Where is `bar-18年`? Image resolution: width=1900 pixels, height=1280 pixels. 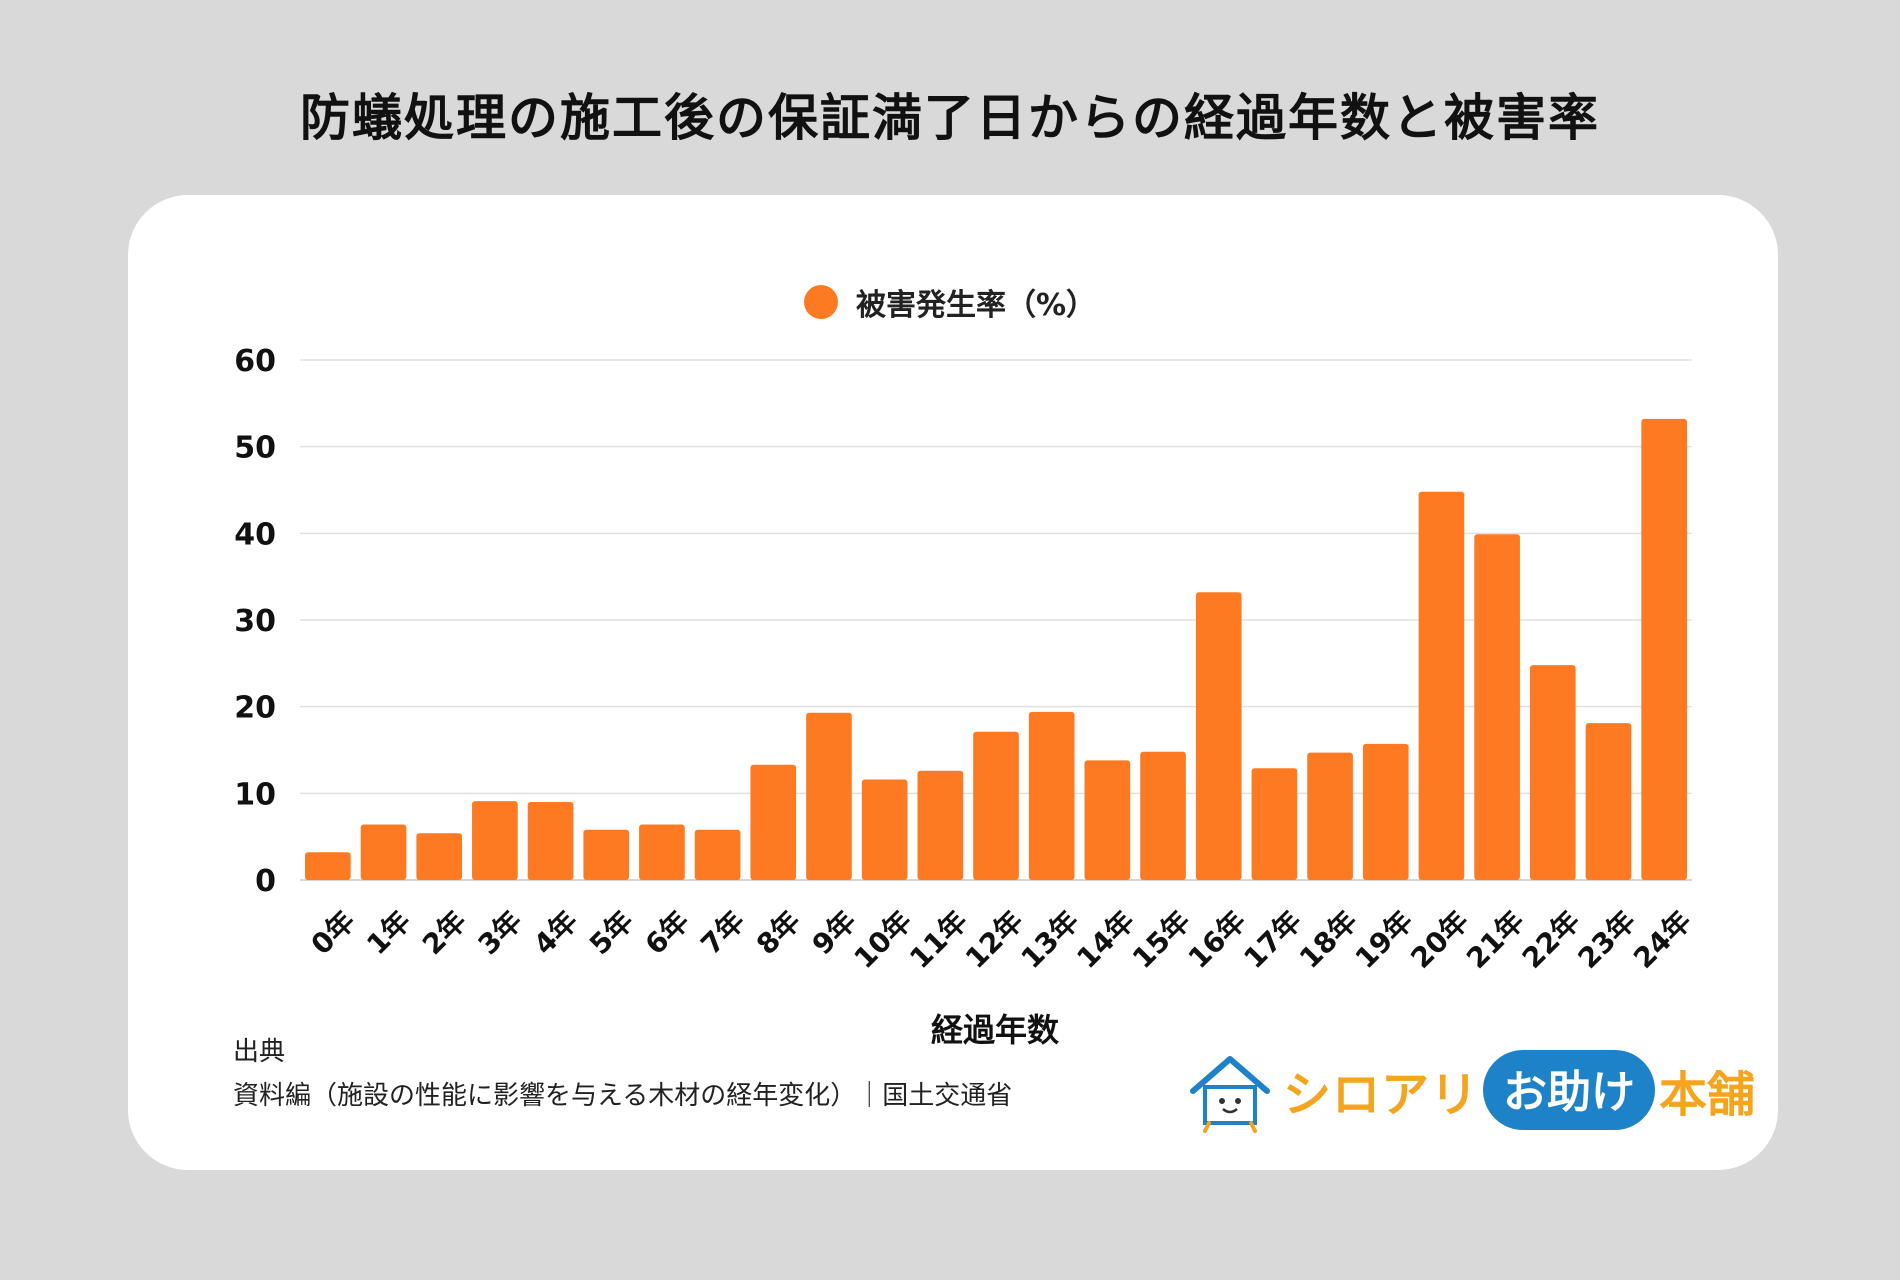
bar-18年 is located at coordinates (1330, 816).